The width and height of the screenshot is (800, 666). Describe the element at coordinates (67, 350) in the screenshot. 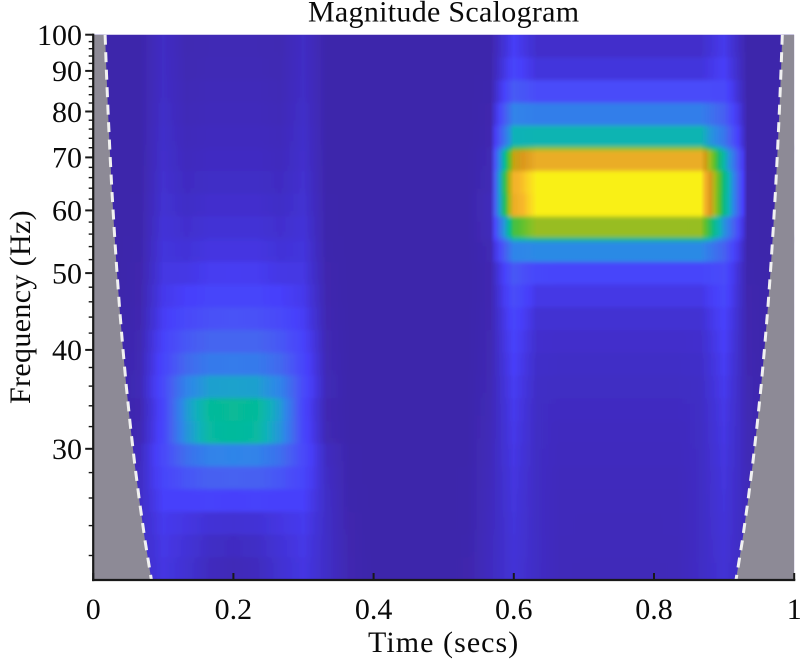

I see `svg-text: 40` at that location.